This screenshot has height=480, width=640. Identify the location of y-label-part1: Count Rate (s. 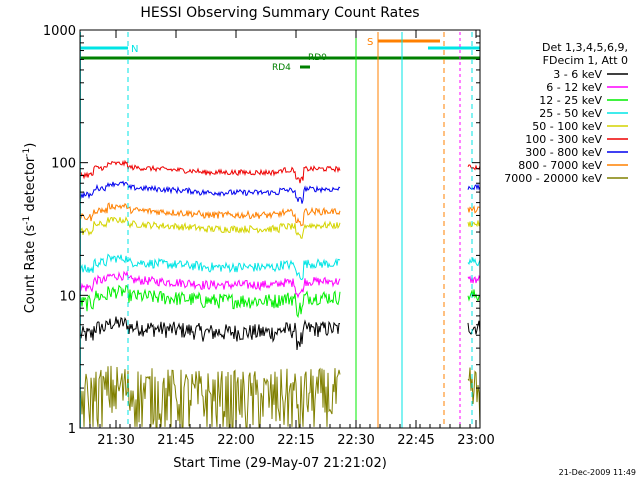
(30, 269).